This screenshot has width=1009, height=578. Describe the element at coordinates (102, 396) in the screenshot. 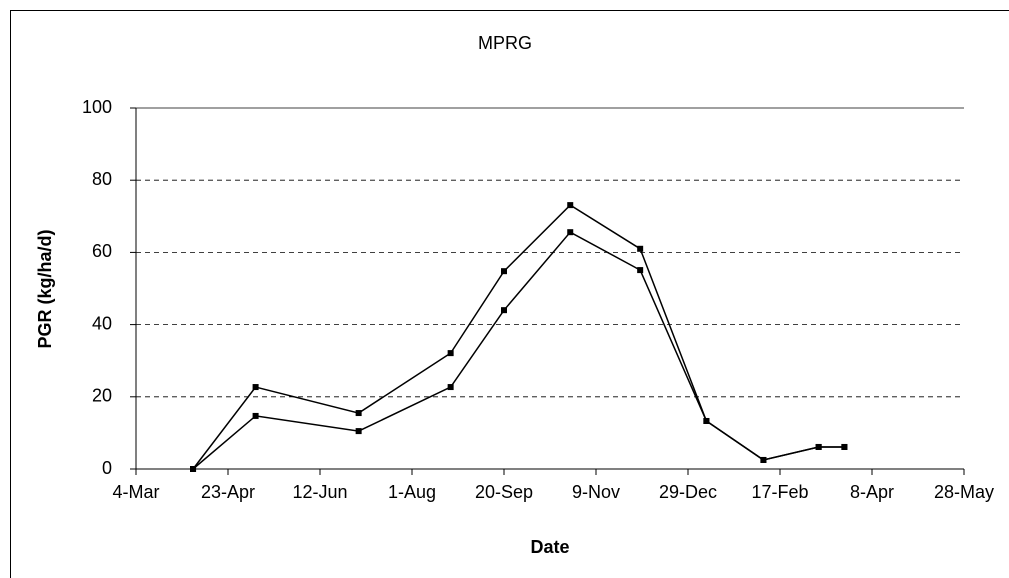

I see `y-tick-label: 20` at that location.